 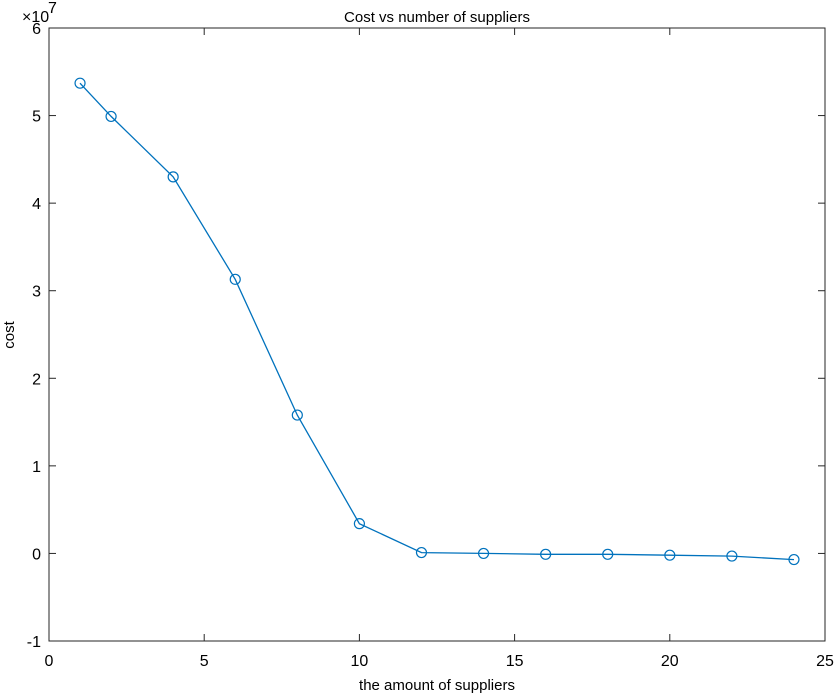 What do you see at coordinates (9, 334) in the screenshot?
I see `y-axis-title: cost` at bounding box center [9, 334].